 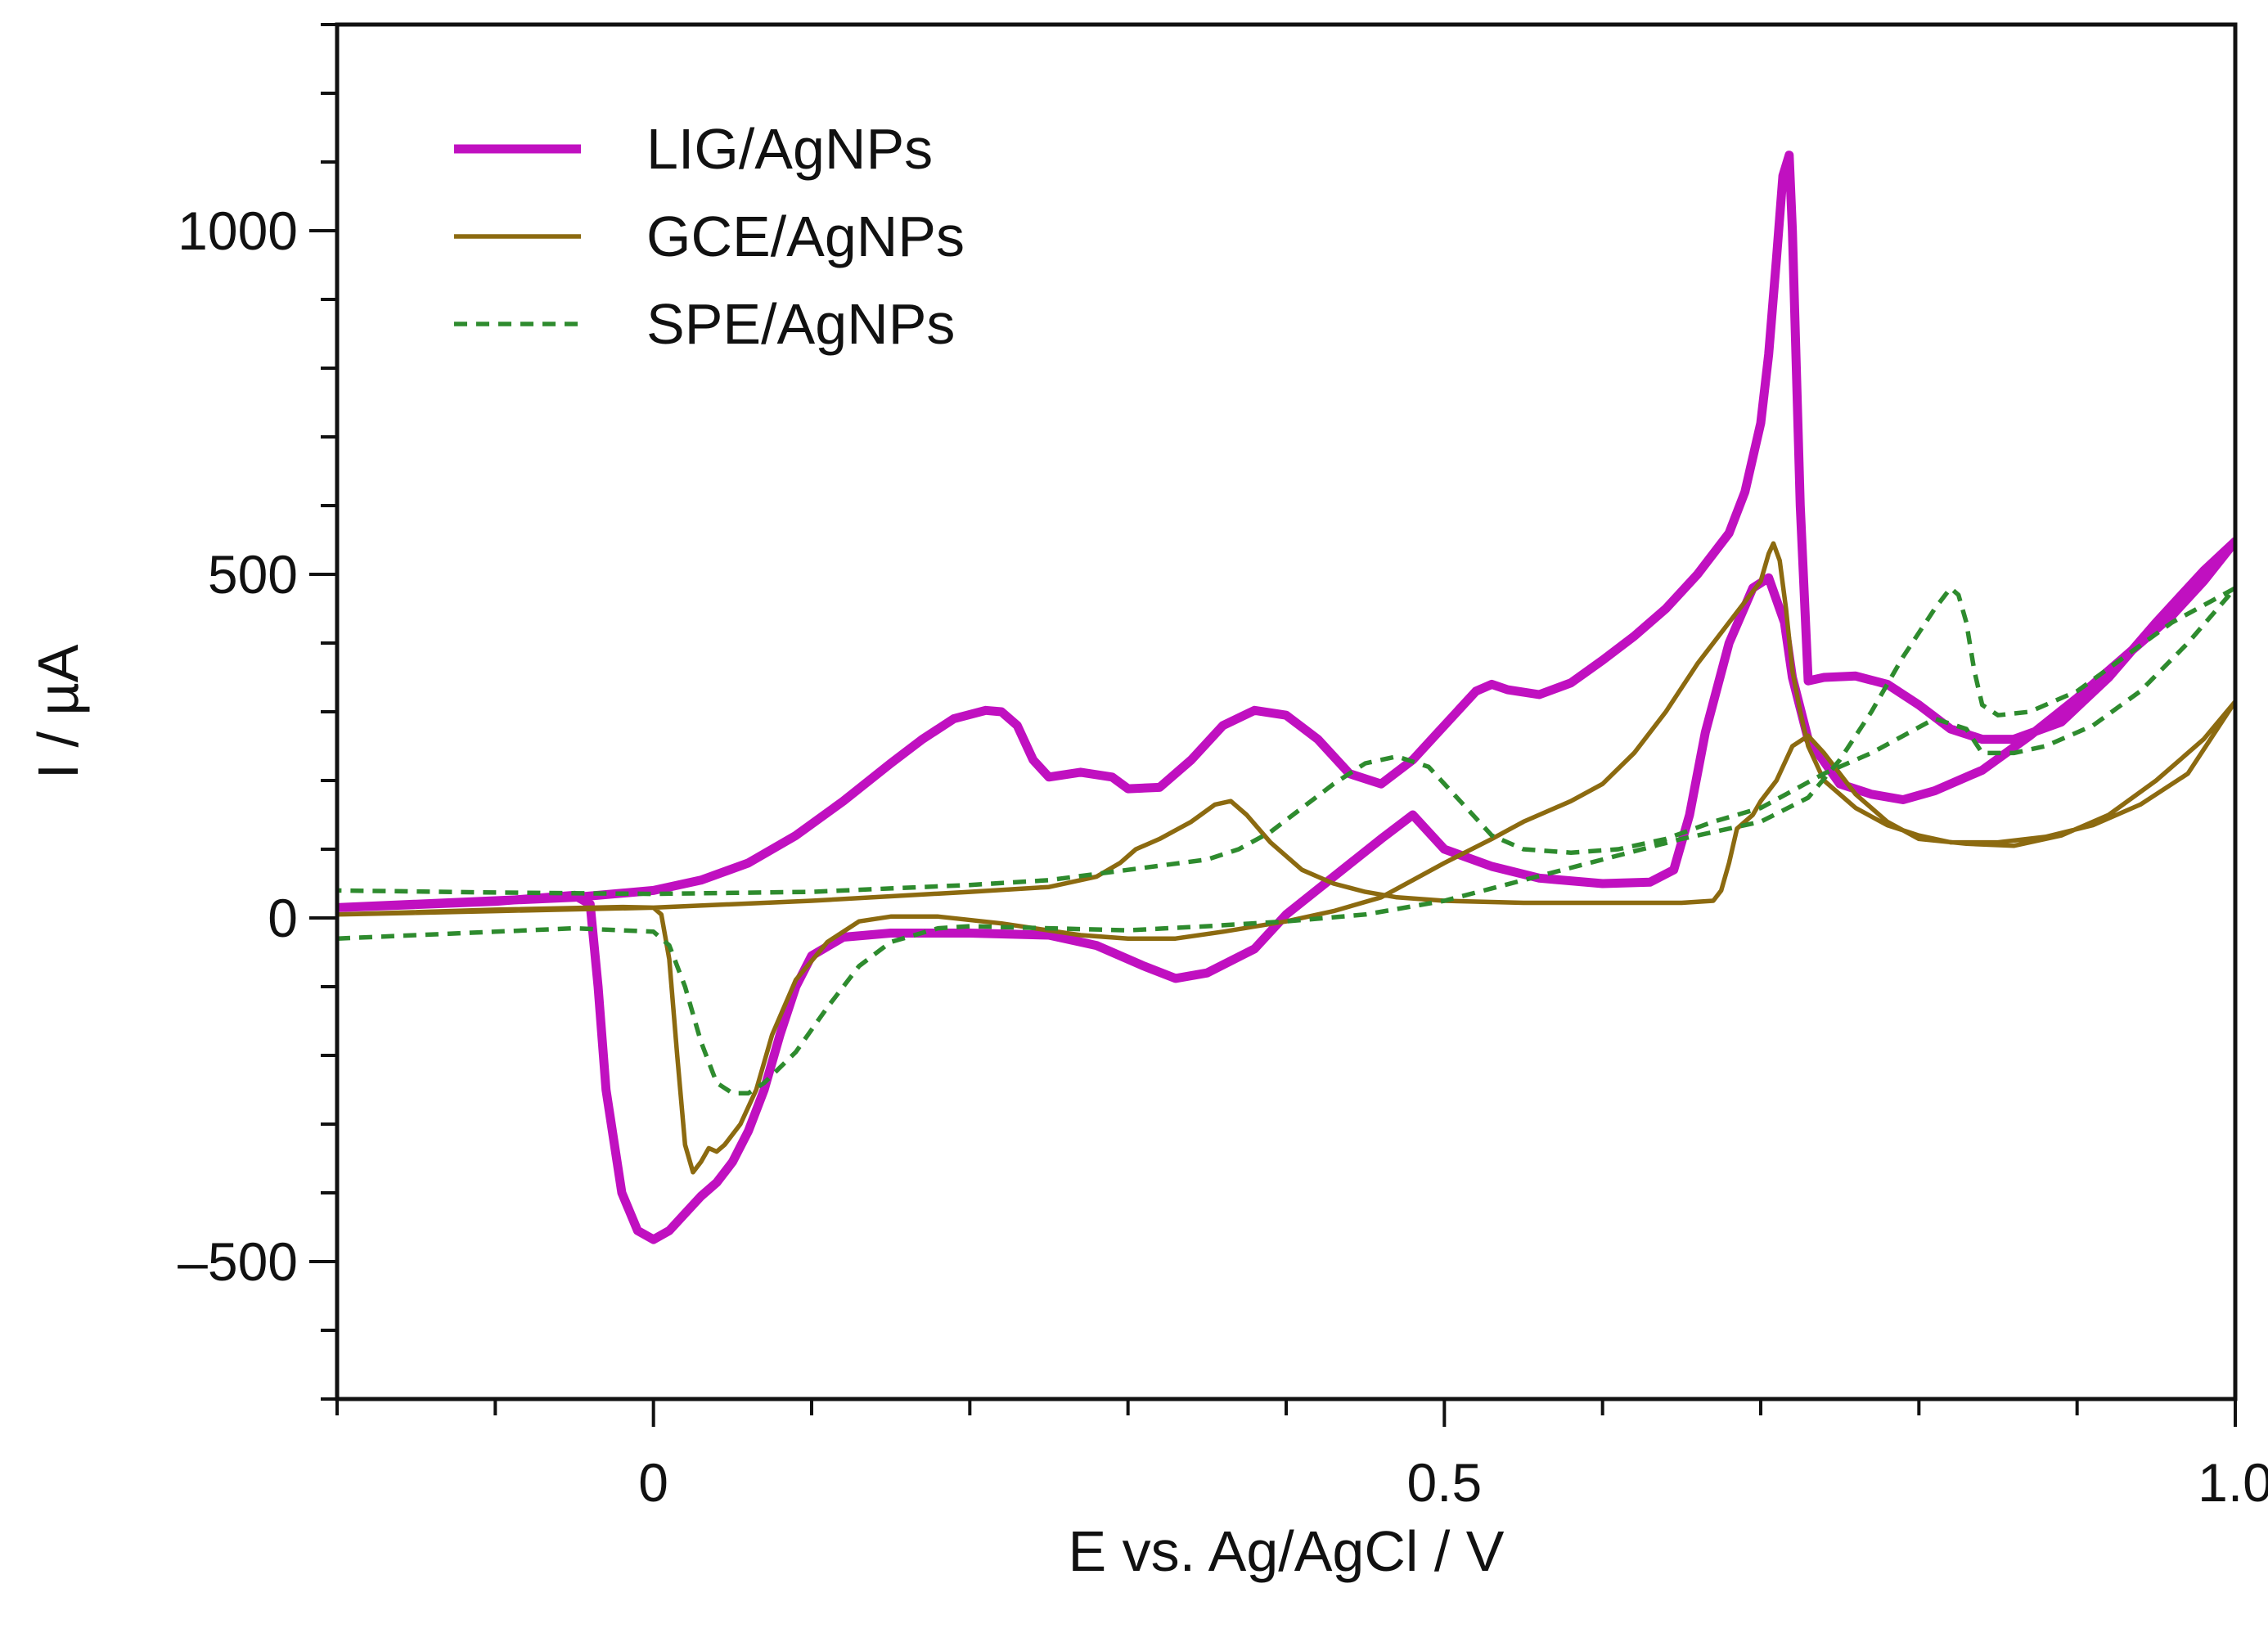 What do you see at coordinates (58, 711) in the screenshot?
I see `y-axis-title: I / µA` at bounding box center [58, 711].